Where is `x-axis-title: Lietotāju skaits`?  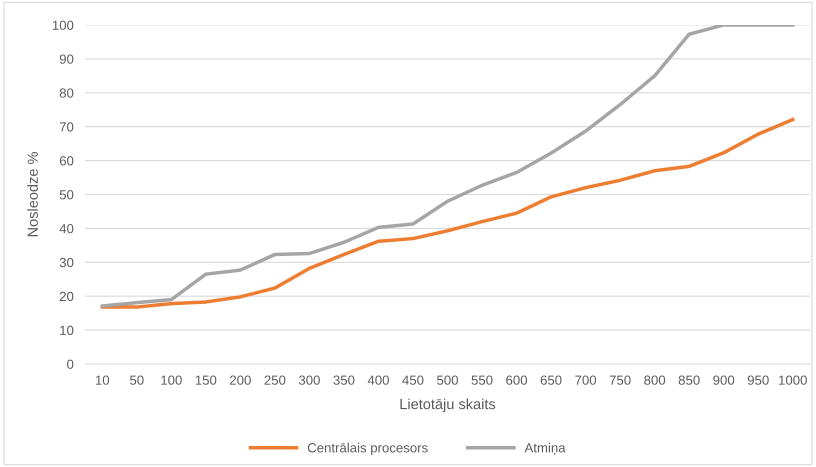
x-axis-title: Lietotāju skaits is located at coordinates (448, 405).